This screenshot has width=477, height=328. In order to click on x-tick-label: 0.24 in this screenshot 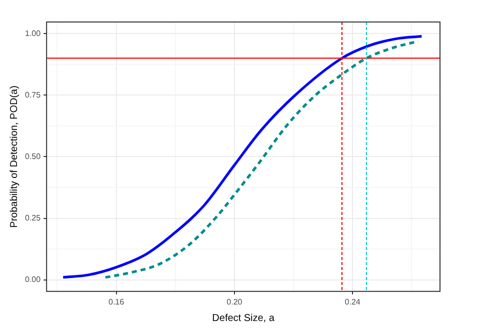, I will do `click(352, 301)`.